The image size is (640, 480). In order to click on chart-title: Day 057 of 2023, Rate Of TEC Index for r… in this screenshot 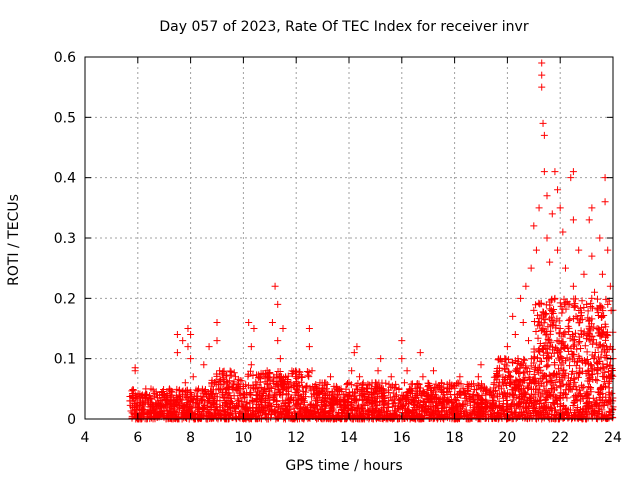, I will do `click(343, 27)`.